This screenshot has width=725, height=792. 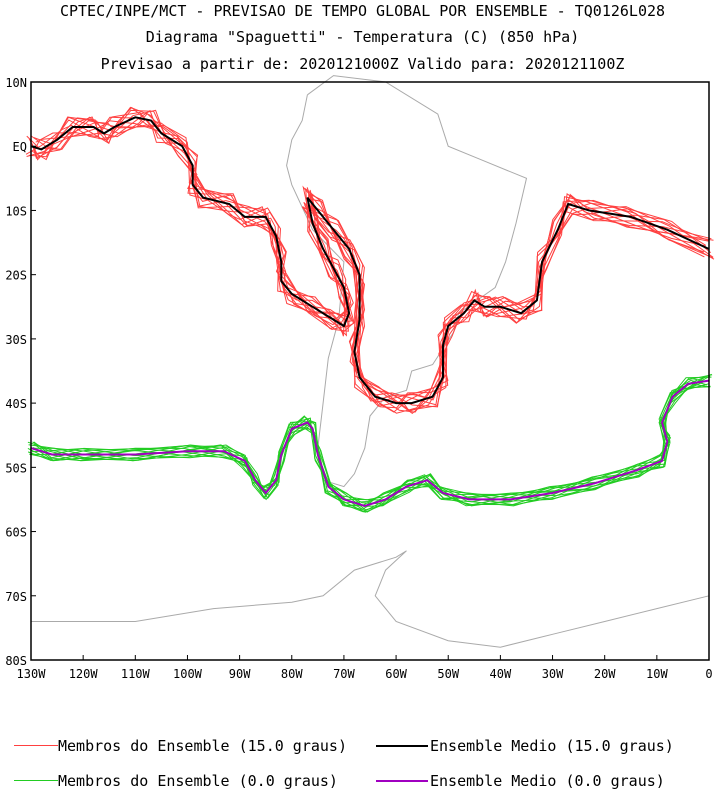 What do you see at coordinates (16, 211) in the screenshot?
I see `y-tick-label: 10S` at bounding box center [16, 211].